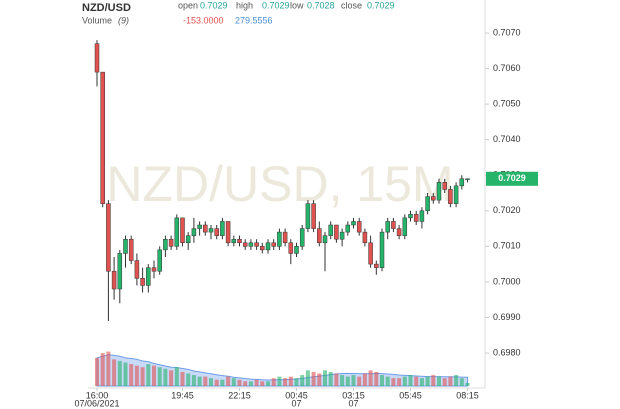 Image resolution: width=620 pixels, height=409 pixels. I want to click on close-value: 0.7029, so click(381, 5).